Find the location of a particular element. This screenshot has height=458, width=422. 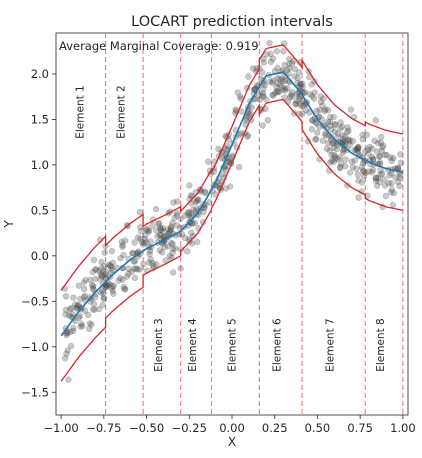

chart-title: LOCART prediction intervals is located at coordinates (232, 22).